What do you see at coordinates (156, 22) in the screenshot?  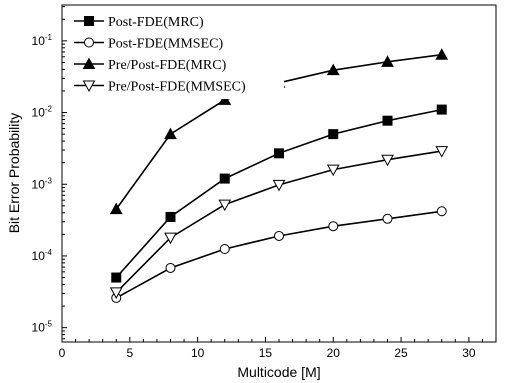 I see `legend-label: Post-FDE(MRC)` at bounding box center [156, 22].